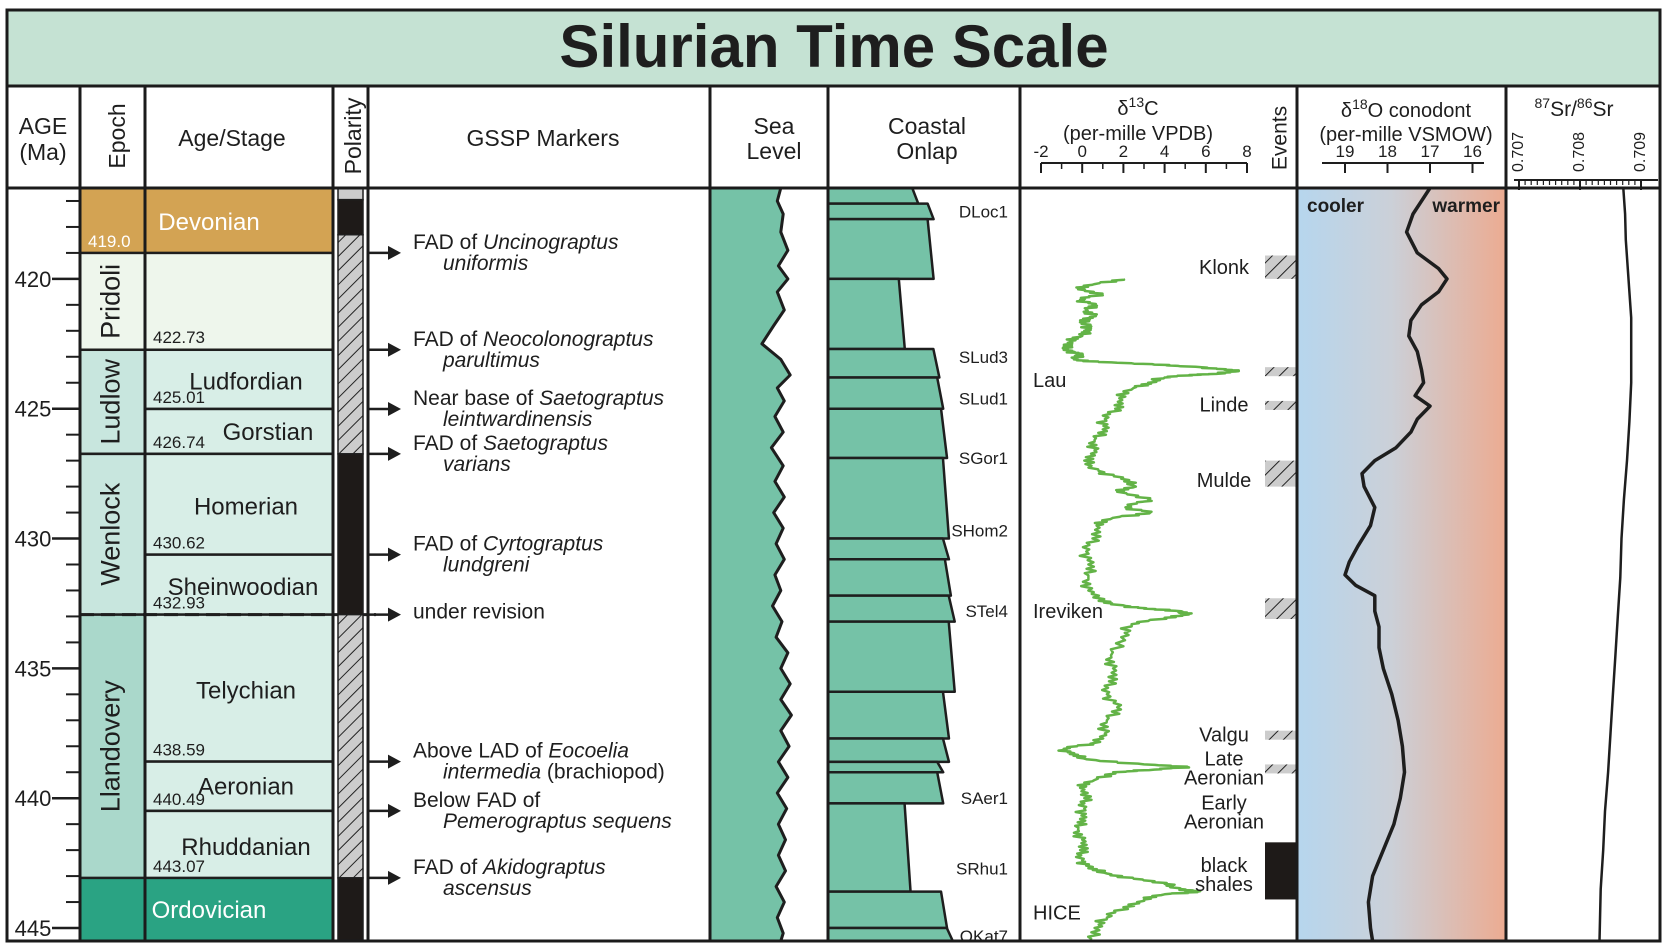 The height and width of the screenshot is (947, 1668). I want to click on d18o-header-line1: δ18O conodont, so click(1406, 109).